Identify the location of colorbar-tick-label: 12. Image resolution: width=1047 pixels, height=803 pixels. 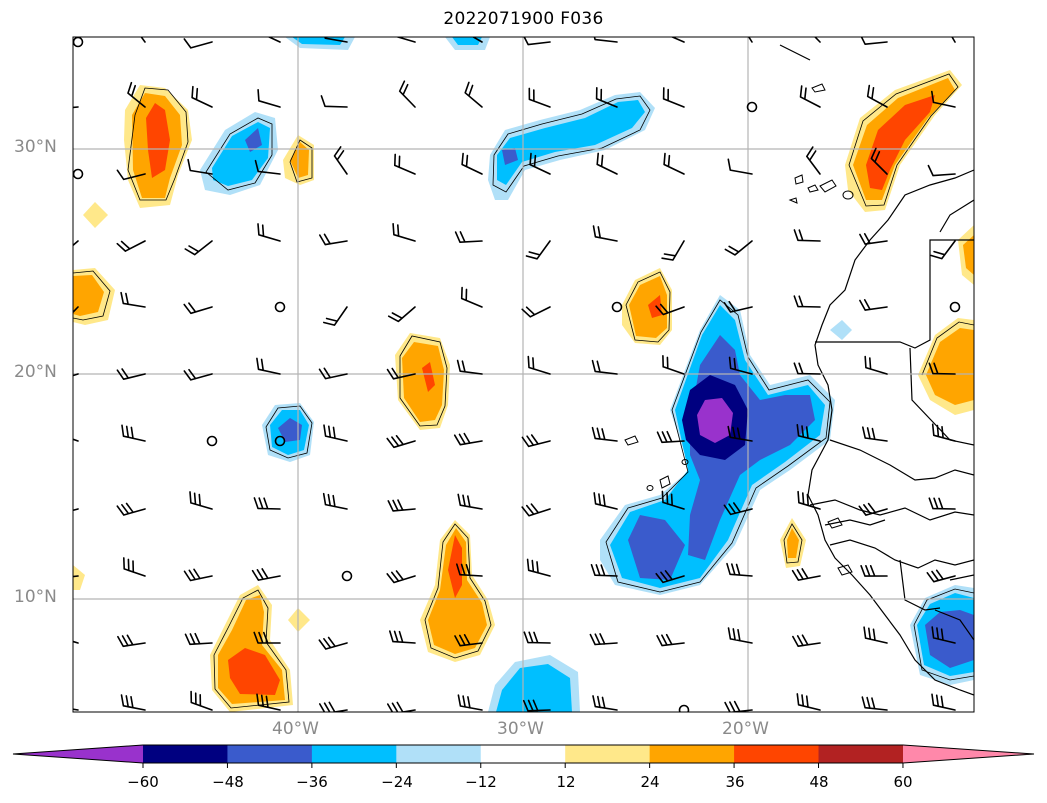
(566, 782).